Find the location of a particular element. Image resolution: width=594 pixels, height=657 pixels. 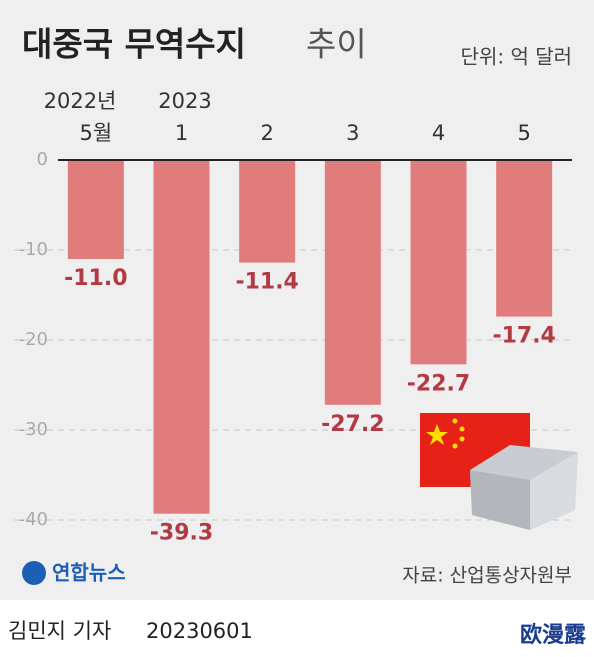

decoration is located at coordinates (499, 471).